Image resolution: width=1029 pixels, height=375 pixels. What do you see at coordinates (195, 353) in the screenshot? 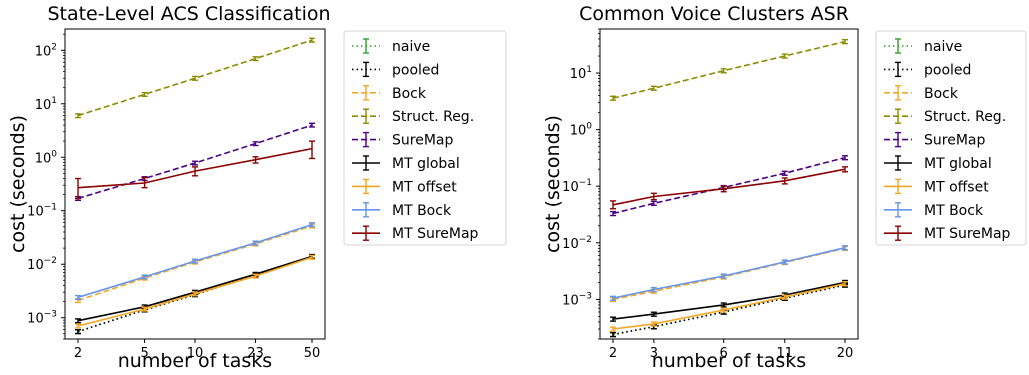
I see `x-tick-label: 10` at bounding box center [195, 353].